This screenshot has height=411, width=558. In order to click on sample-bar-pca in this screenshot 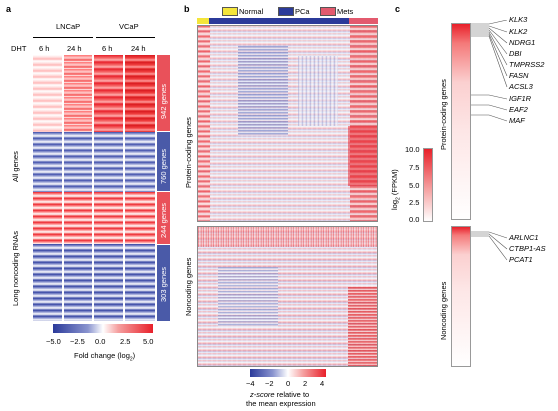, I will do `click(279, 21)`.